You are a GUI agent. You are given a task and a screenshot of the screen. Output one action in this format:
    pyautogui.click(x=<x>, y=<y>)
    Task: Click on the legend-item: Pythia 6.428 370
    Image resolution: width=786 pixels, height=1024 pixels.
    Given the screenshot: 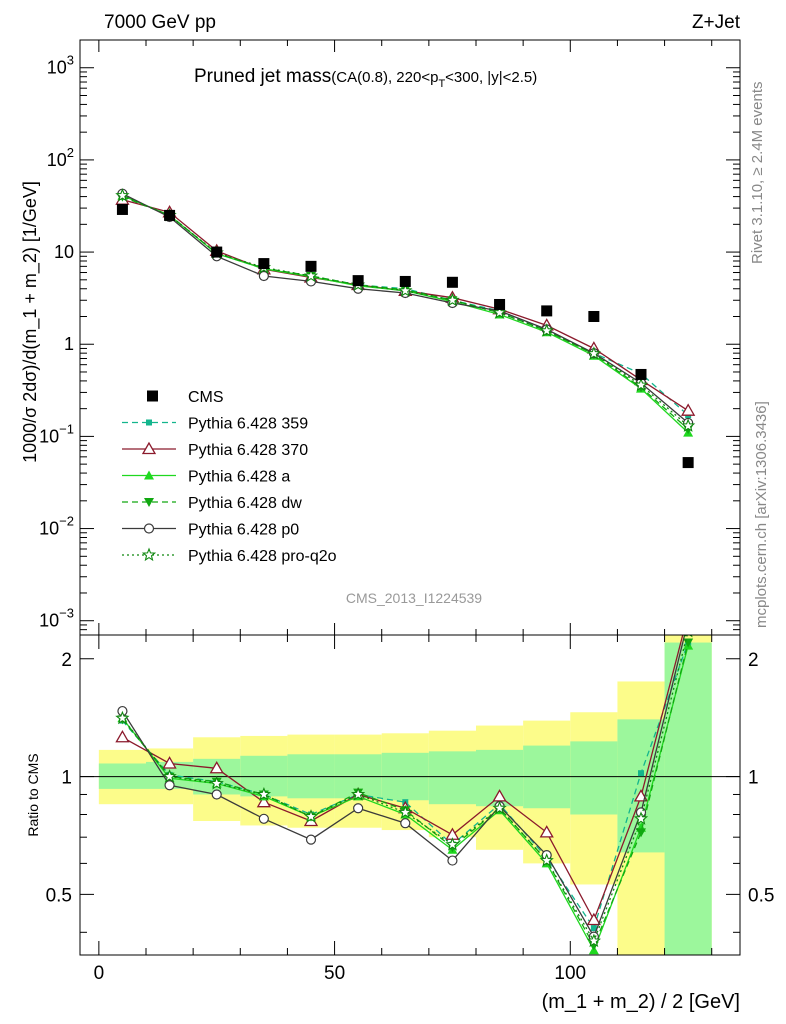 What is the action you would take?
    pyautogui.click(x=215, y=450)
    